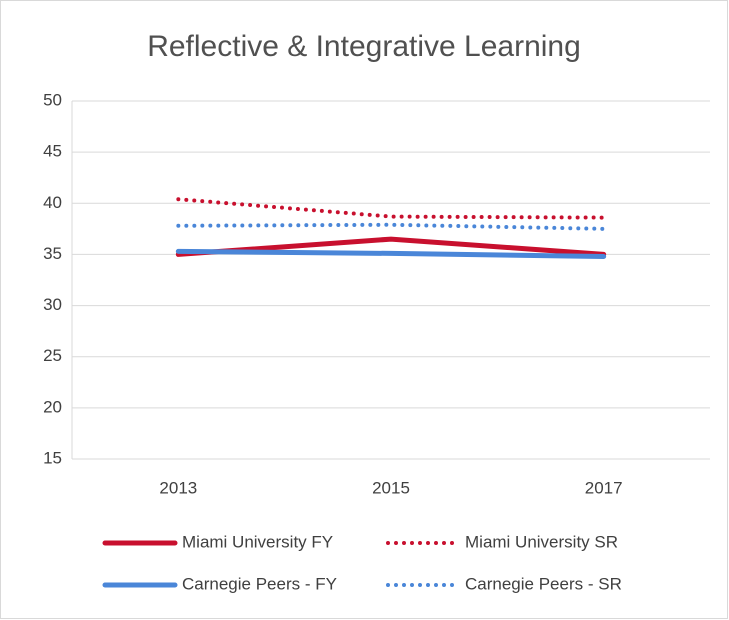 The image size is (729, 620). I want to click on legend-label: Miami University SR, so click(541, 541).